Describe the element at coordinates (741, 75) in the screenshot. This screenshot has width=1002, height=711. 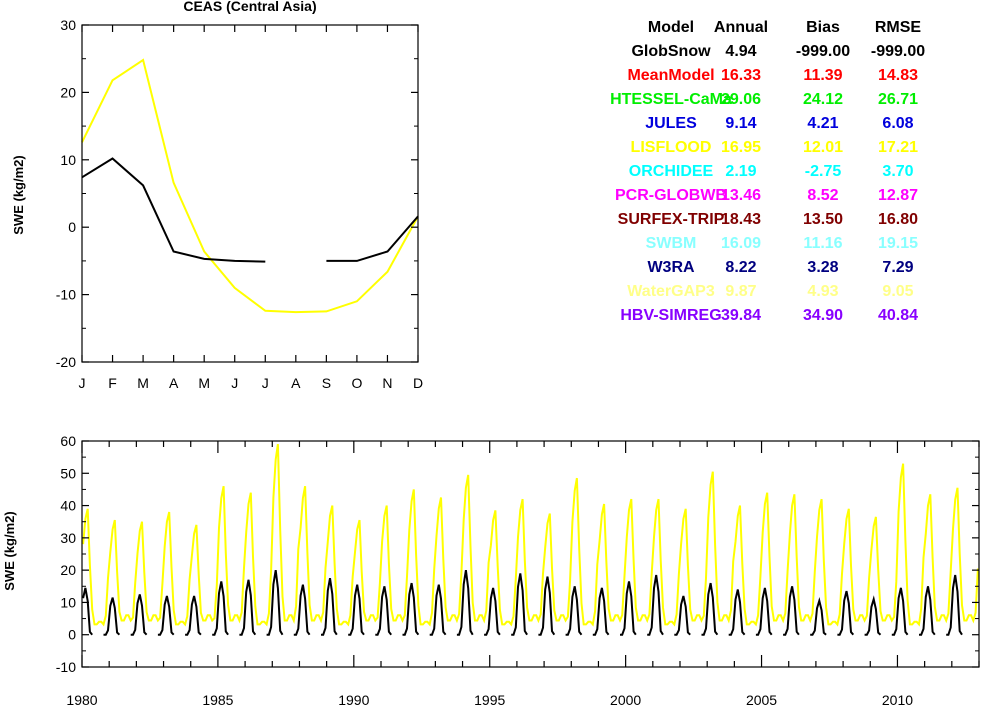
I see `cell-annual: 16.33` at that location.